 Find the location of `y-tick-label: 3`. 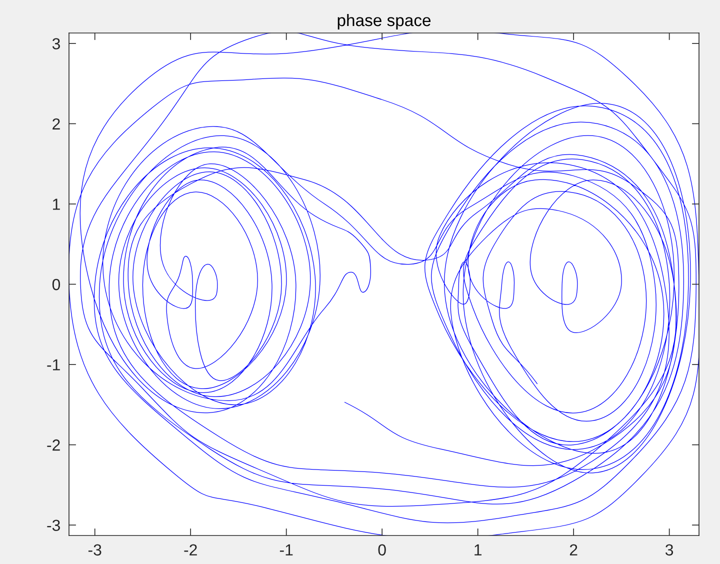

y-tick-label: 3 is located at coordinates (56, 44).